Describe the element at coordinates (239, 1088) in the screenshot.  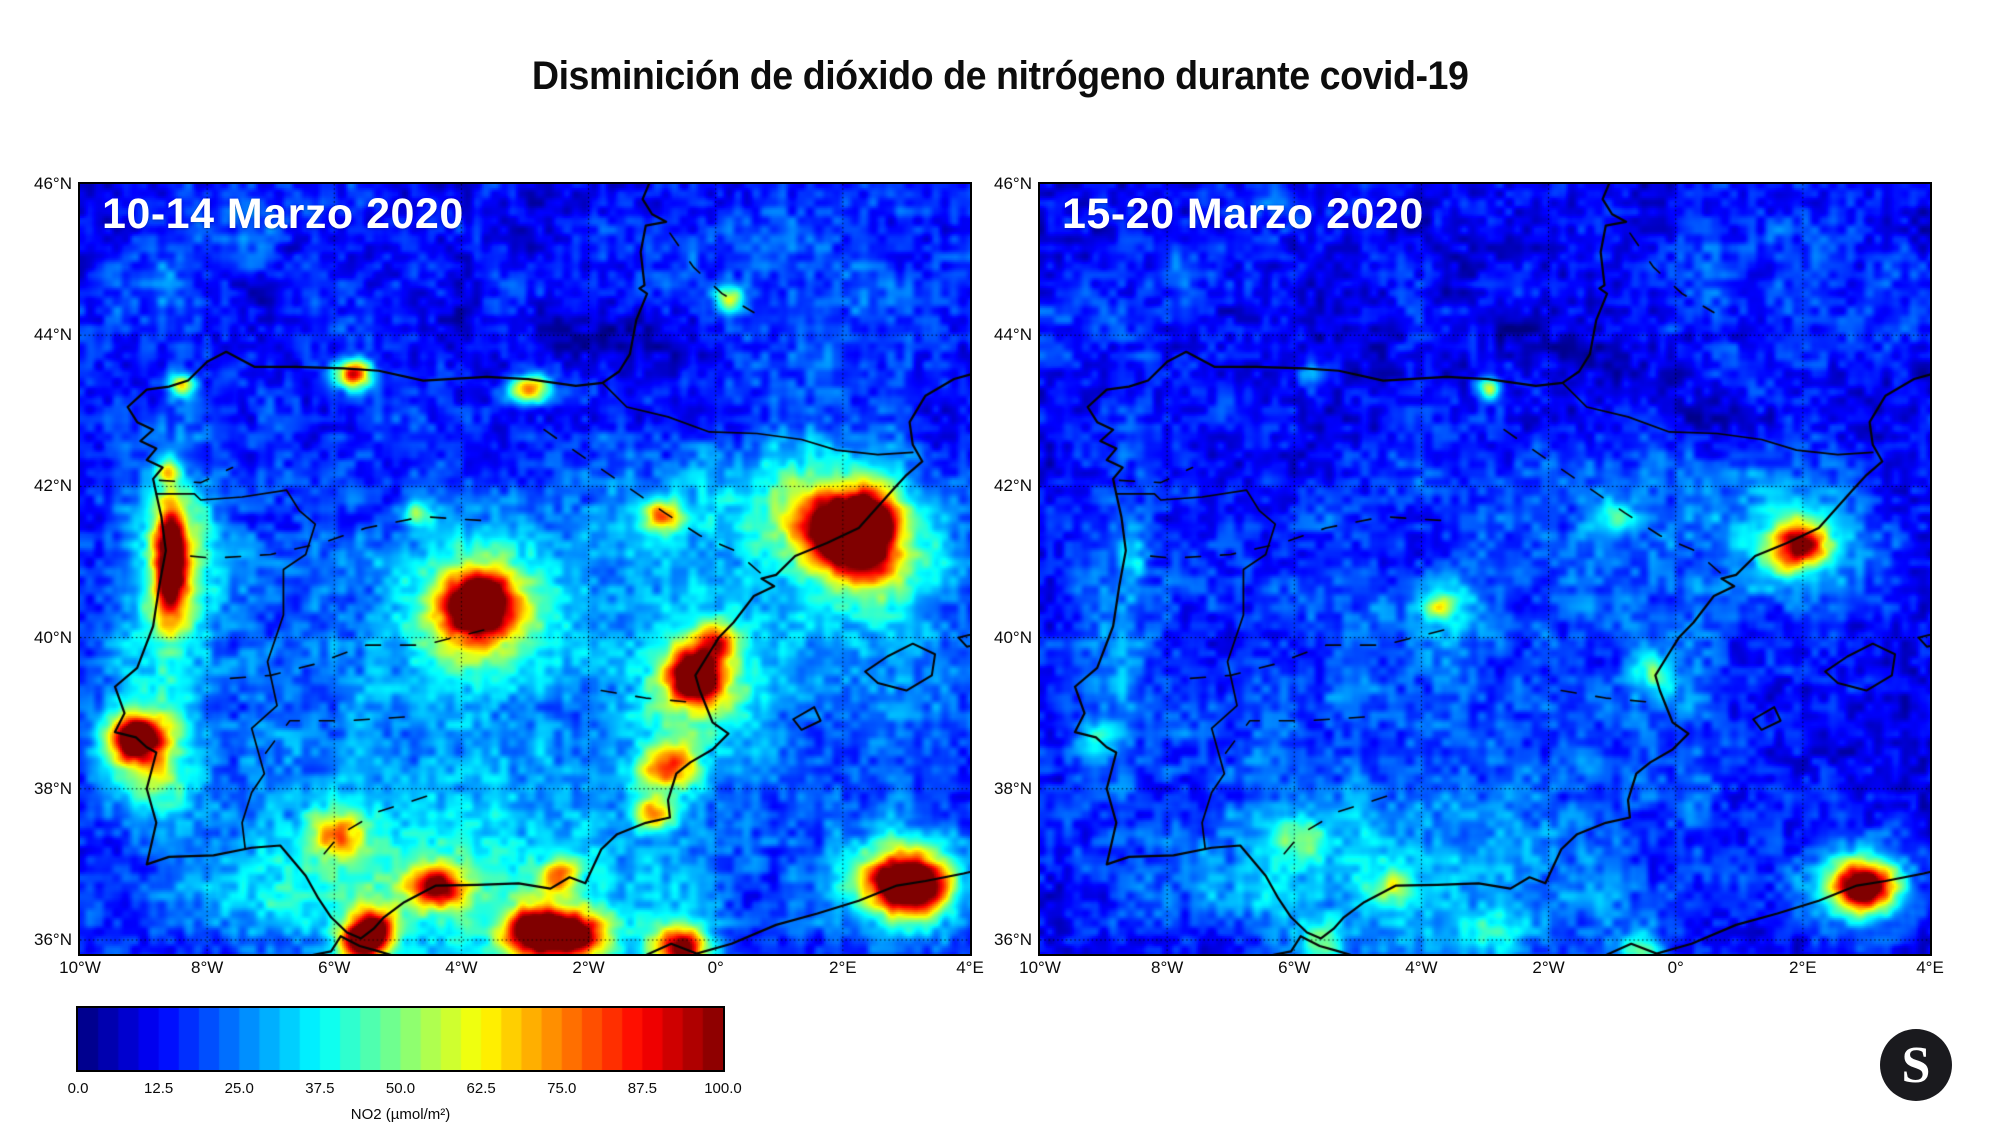
I see `colorbar-tick-label: 25.0` at that location.